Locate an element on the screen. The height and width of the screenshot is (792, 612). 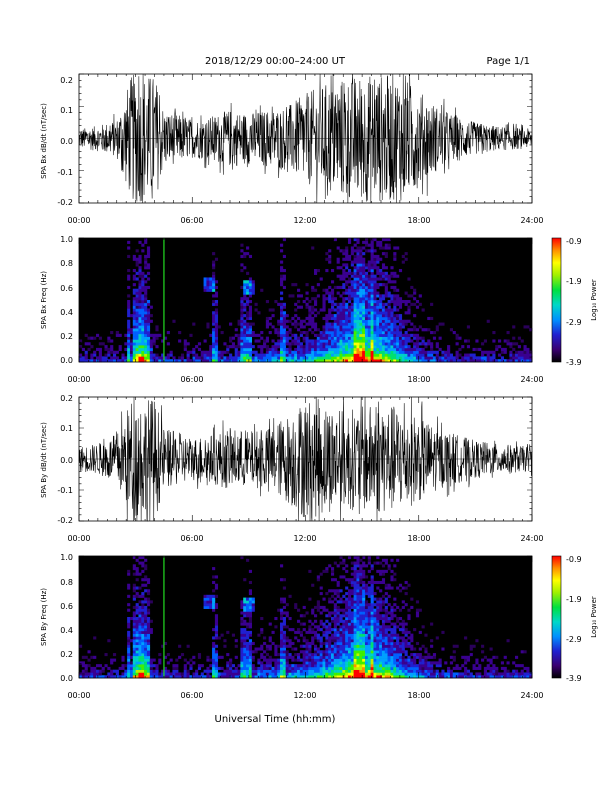
colorbar-bottom-gradient is located at coordinates (556, 617).